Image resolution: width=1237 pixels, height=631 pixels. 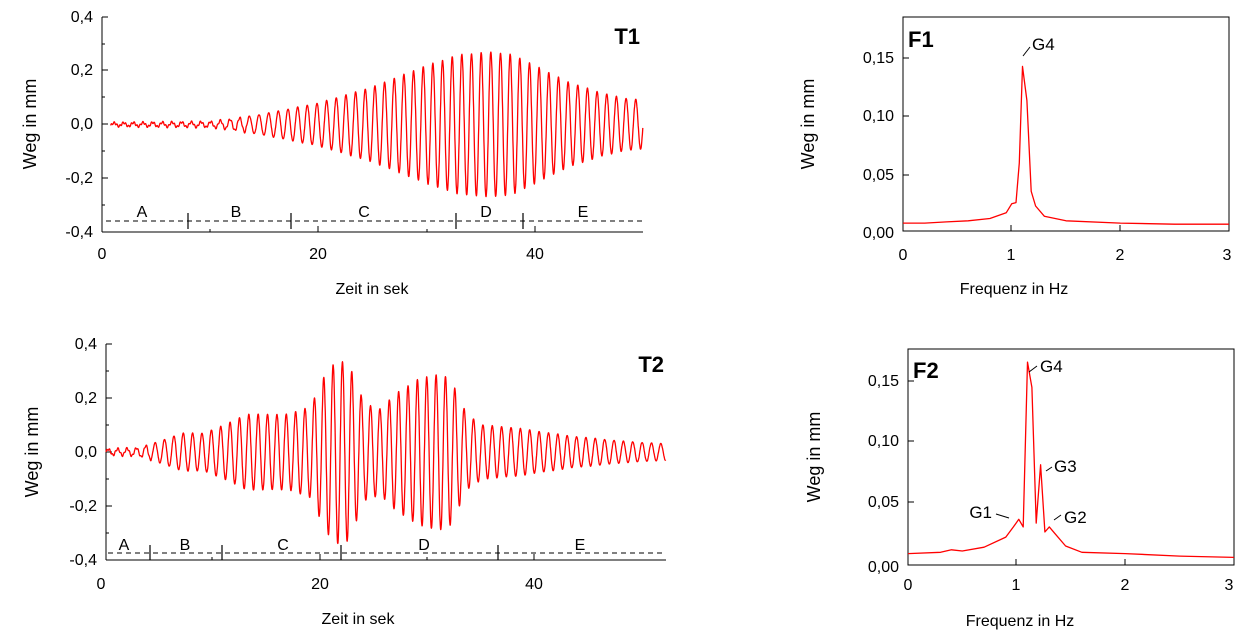 I want to click on t1-ytick-label: -0,4, so click(x=79, y=232).